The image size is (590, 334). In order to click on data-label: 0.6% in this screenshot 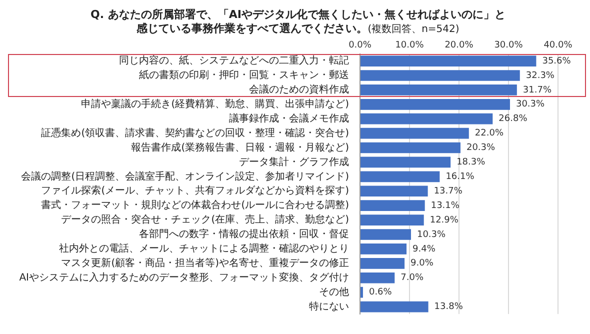, I will do `click(380, 293)`.